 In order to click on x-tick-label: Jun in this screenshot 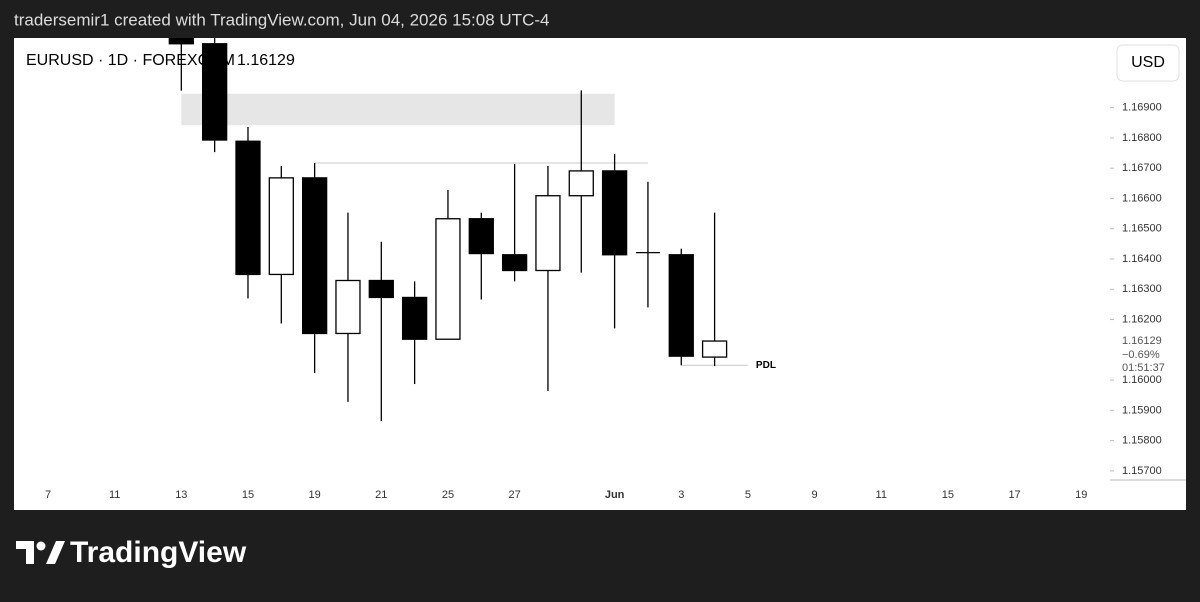, I will do `click(615, 495)`.